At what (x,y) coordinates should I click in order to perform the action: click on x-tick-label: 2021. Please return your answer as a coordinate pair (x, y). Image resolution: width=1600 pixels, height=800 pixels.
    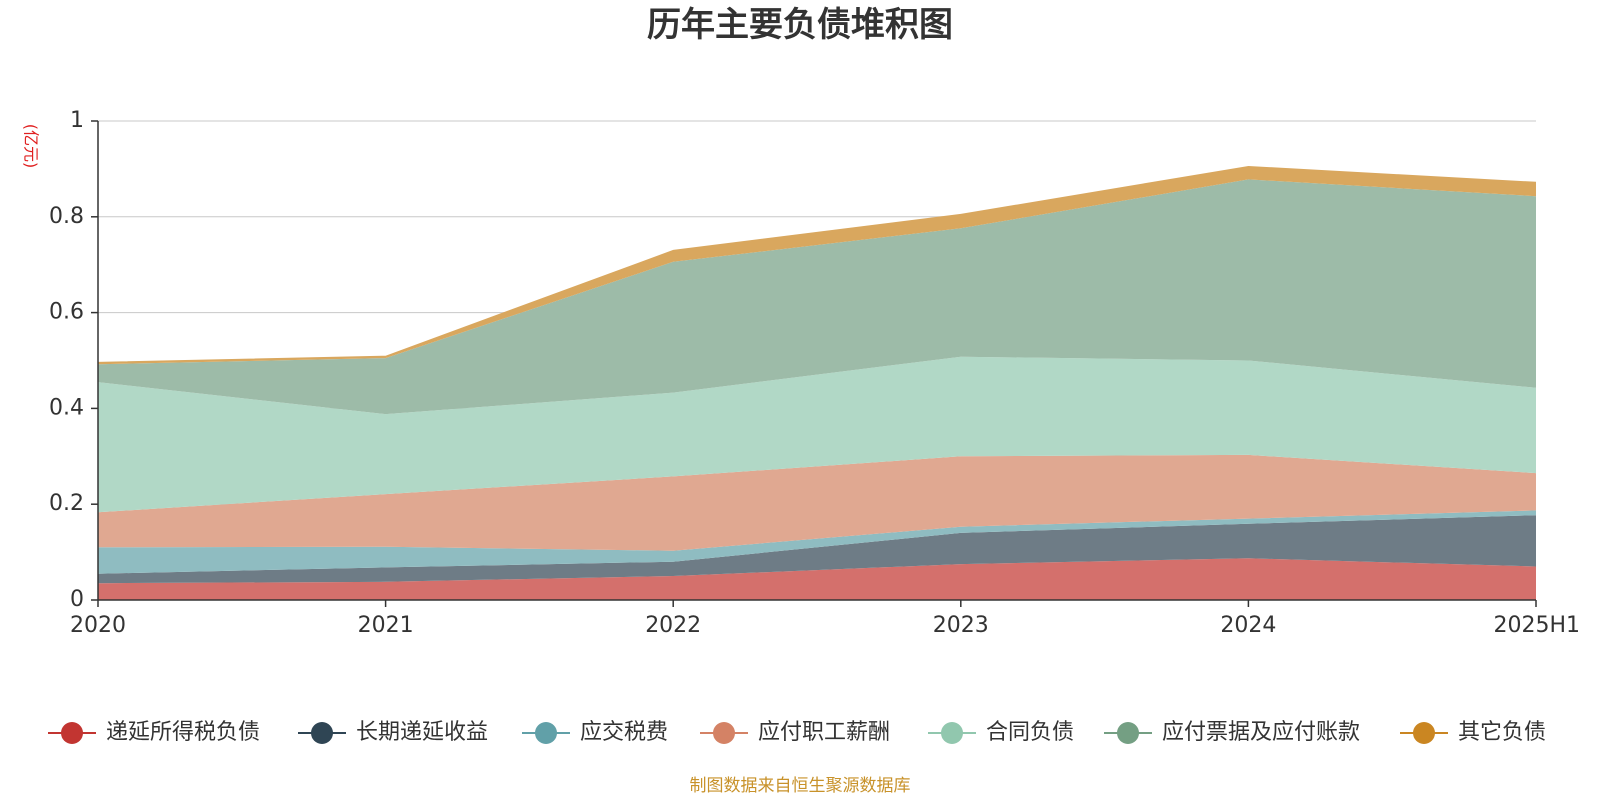
    Looking at the image, I should click on (386, 625).